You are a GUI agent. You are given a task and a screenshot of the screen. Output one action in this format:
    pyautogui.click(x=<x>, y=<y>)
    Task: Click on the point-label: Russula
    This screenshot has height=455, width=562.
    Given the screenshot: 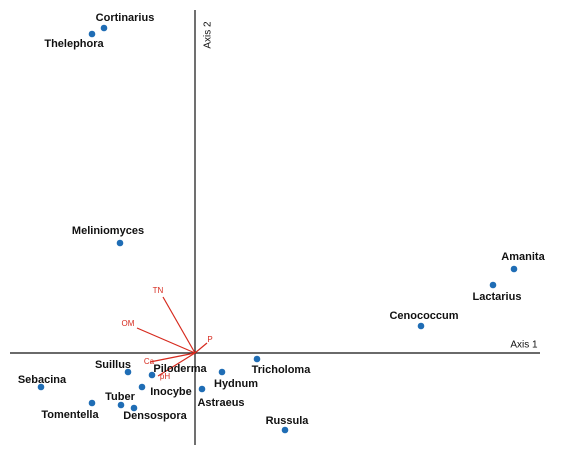 What is the action you would take?
    pyautogui.click(x=288, y=421)
    